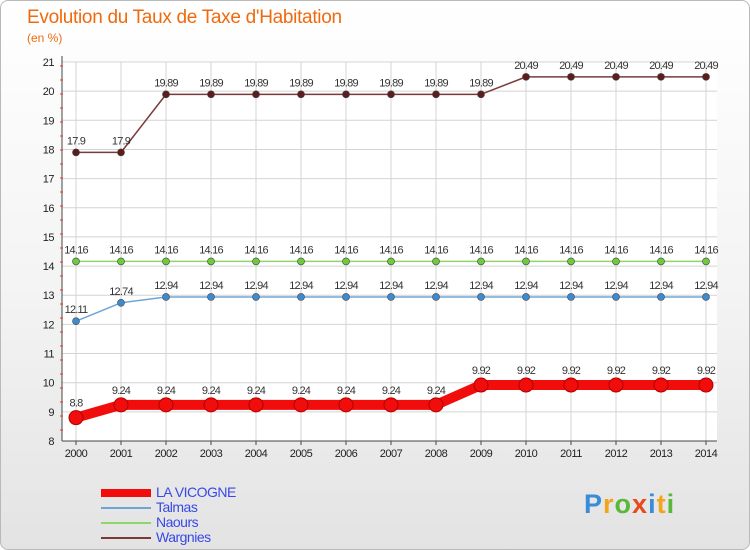 The height and width of the screenshot is (550, 750). What do you see at coordinates (436, 454) in the screenshot?
I see `x-tick-label: 2008` at bounding box center [436, 454].